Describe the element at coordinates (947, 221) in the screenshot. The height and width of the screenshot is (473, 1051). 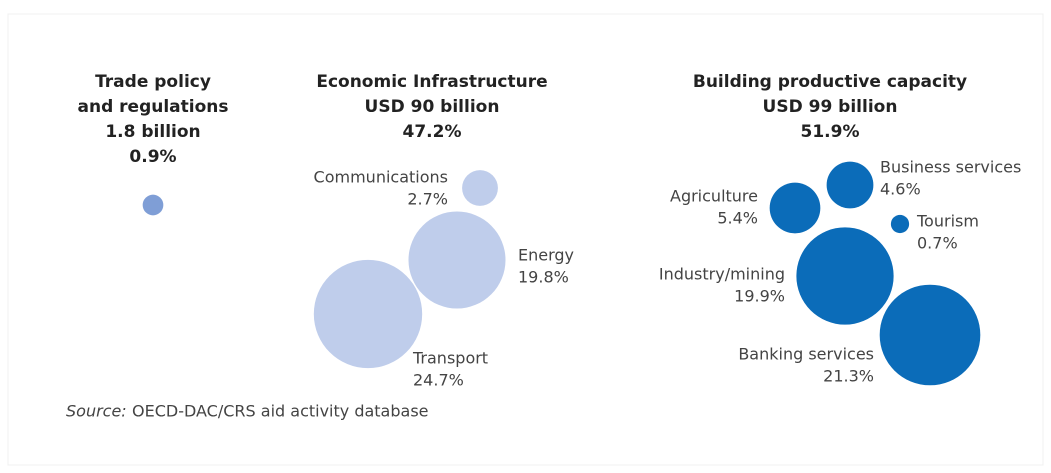
I see `bubble-label: Tourism` at that location.